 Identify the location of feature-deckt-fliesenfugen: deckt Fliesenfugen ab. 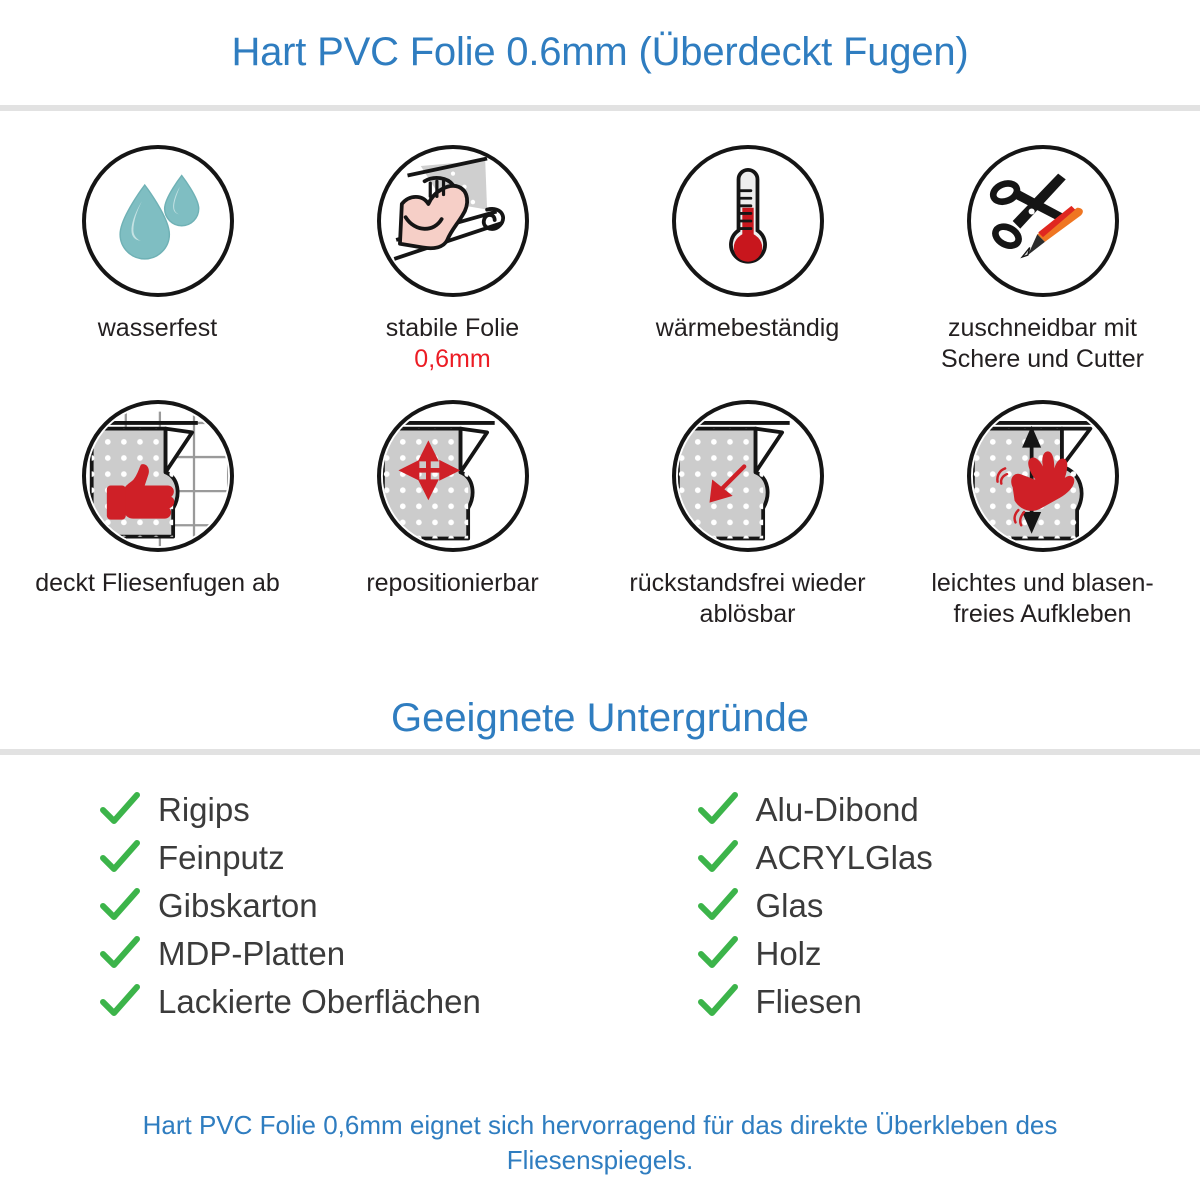
(157, 514).